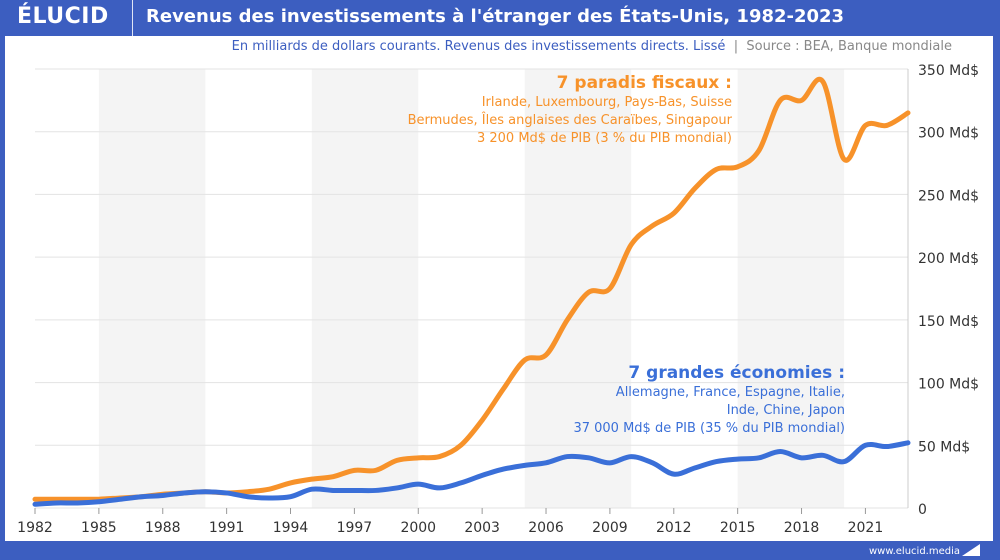  What do you see at coordinates (674, 528) in the screenshot?
I see `x-tick-label: 2012` at bounding box center [674, 528].